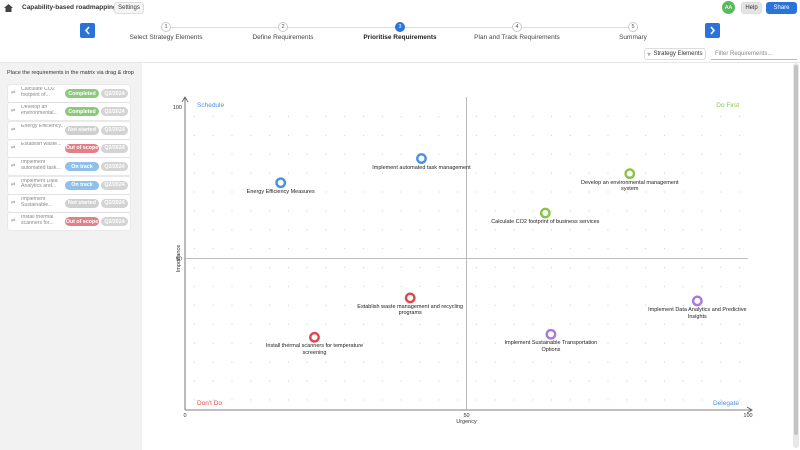  I want to click on home-icon, so click(8, 8).